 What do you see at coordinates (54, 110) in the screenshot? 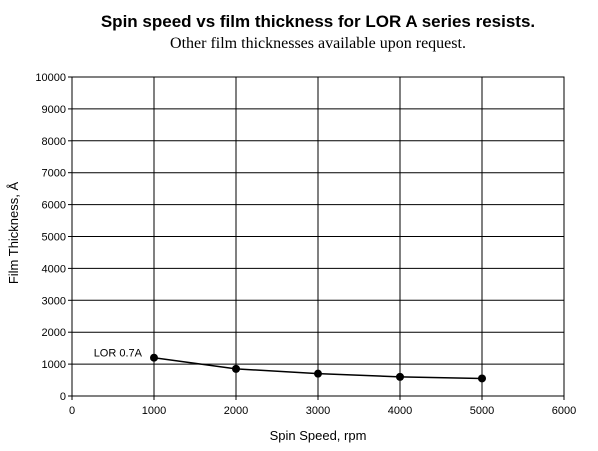
I see `y-tick-label: 9000` at bounding box center [54, 110].